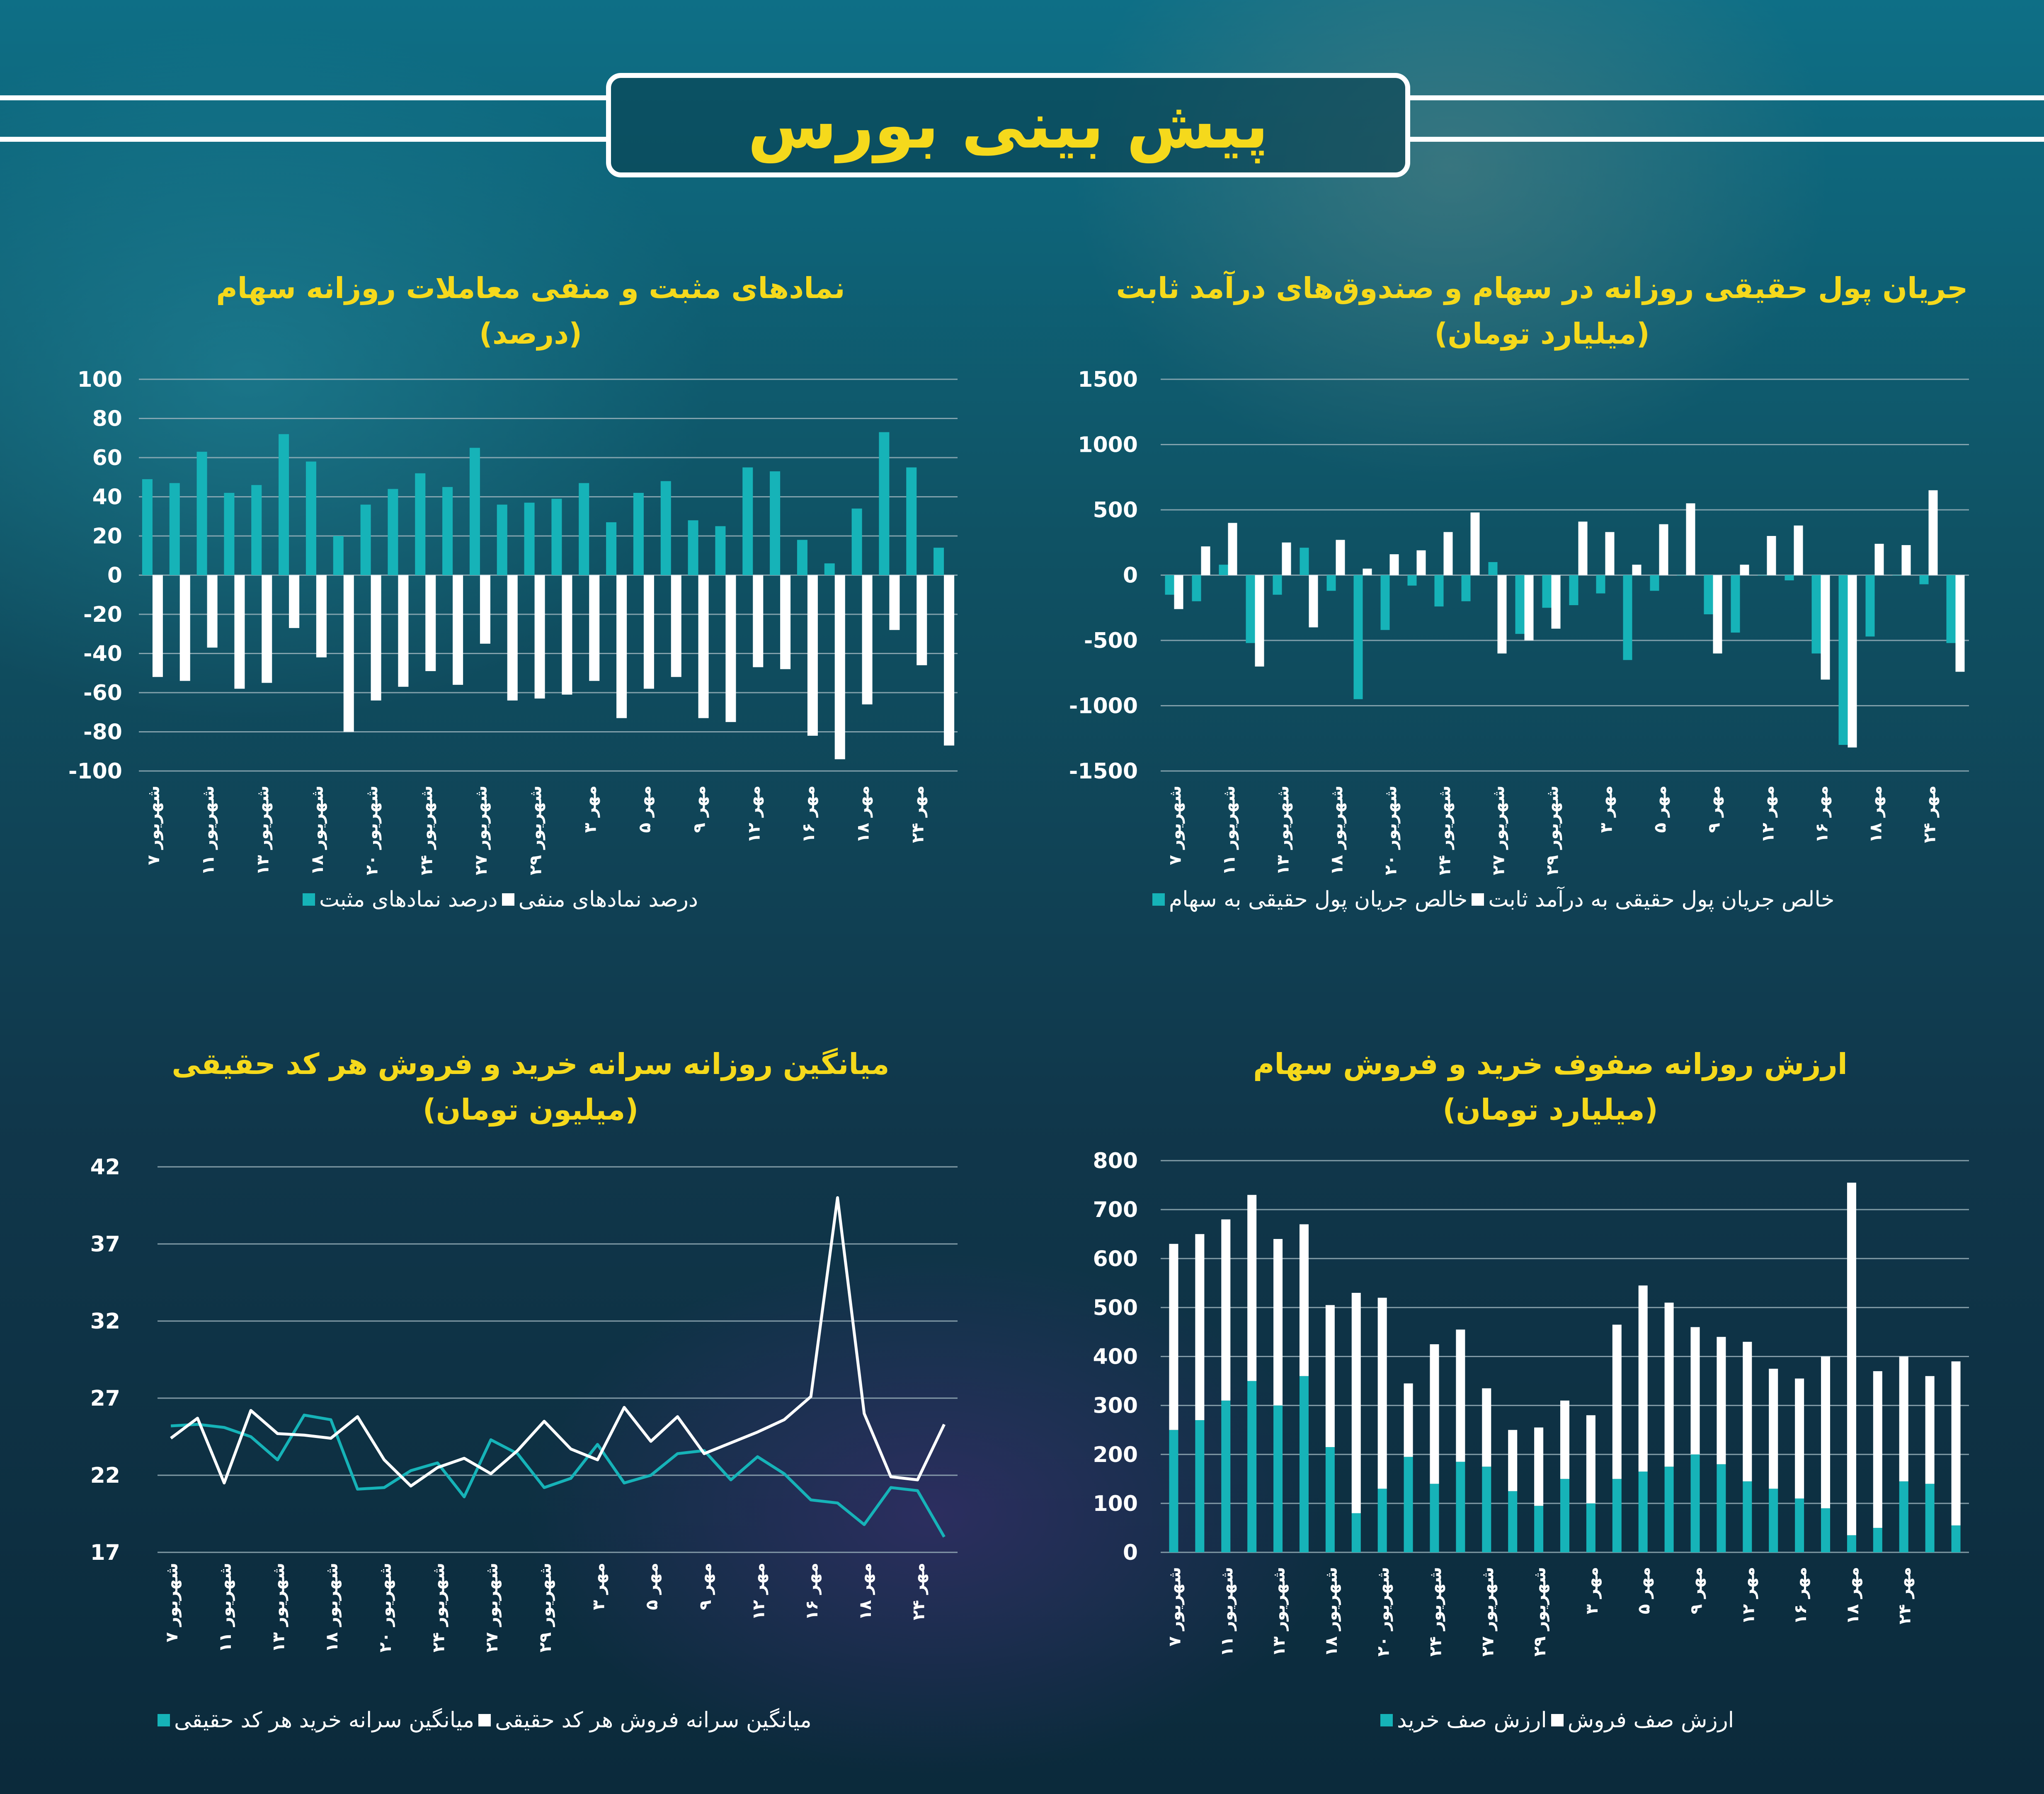 The image size is (2044, 1794). Describe the element at coordinates (759, 1591) in the screenshot. I see `per-capita-buy-sell-xtick-label: ۱۲ مهر` at that location.